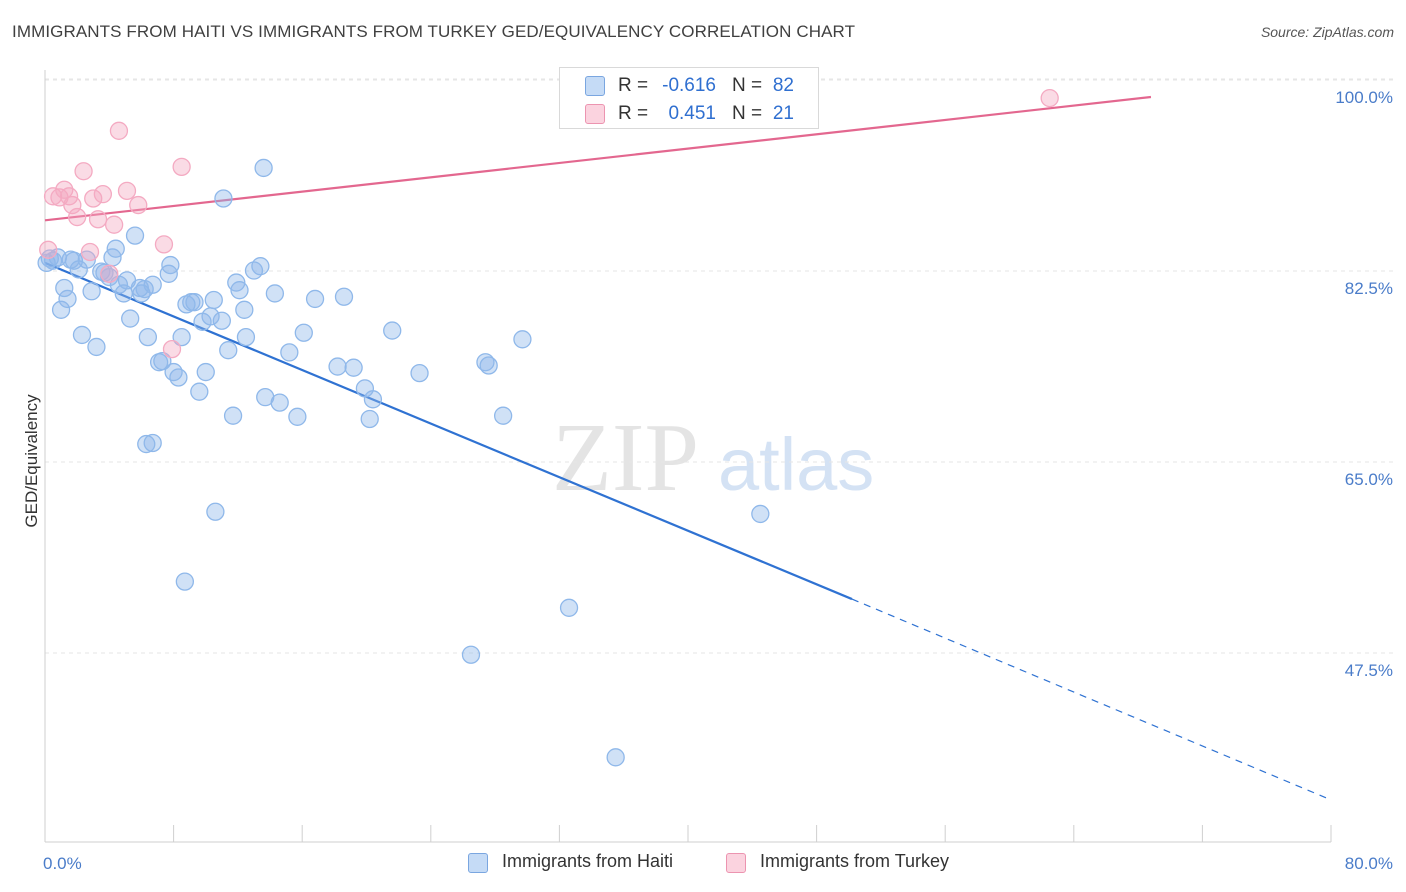 The height and width of the screenshot is (892, 1406). I want to click on x-tick-label-min: 0.0%, so click(62, 863).